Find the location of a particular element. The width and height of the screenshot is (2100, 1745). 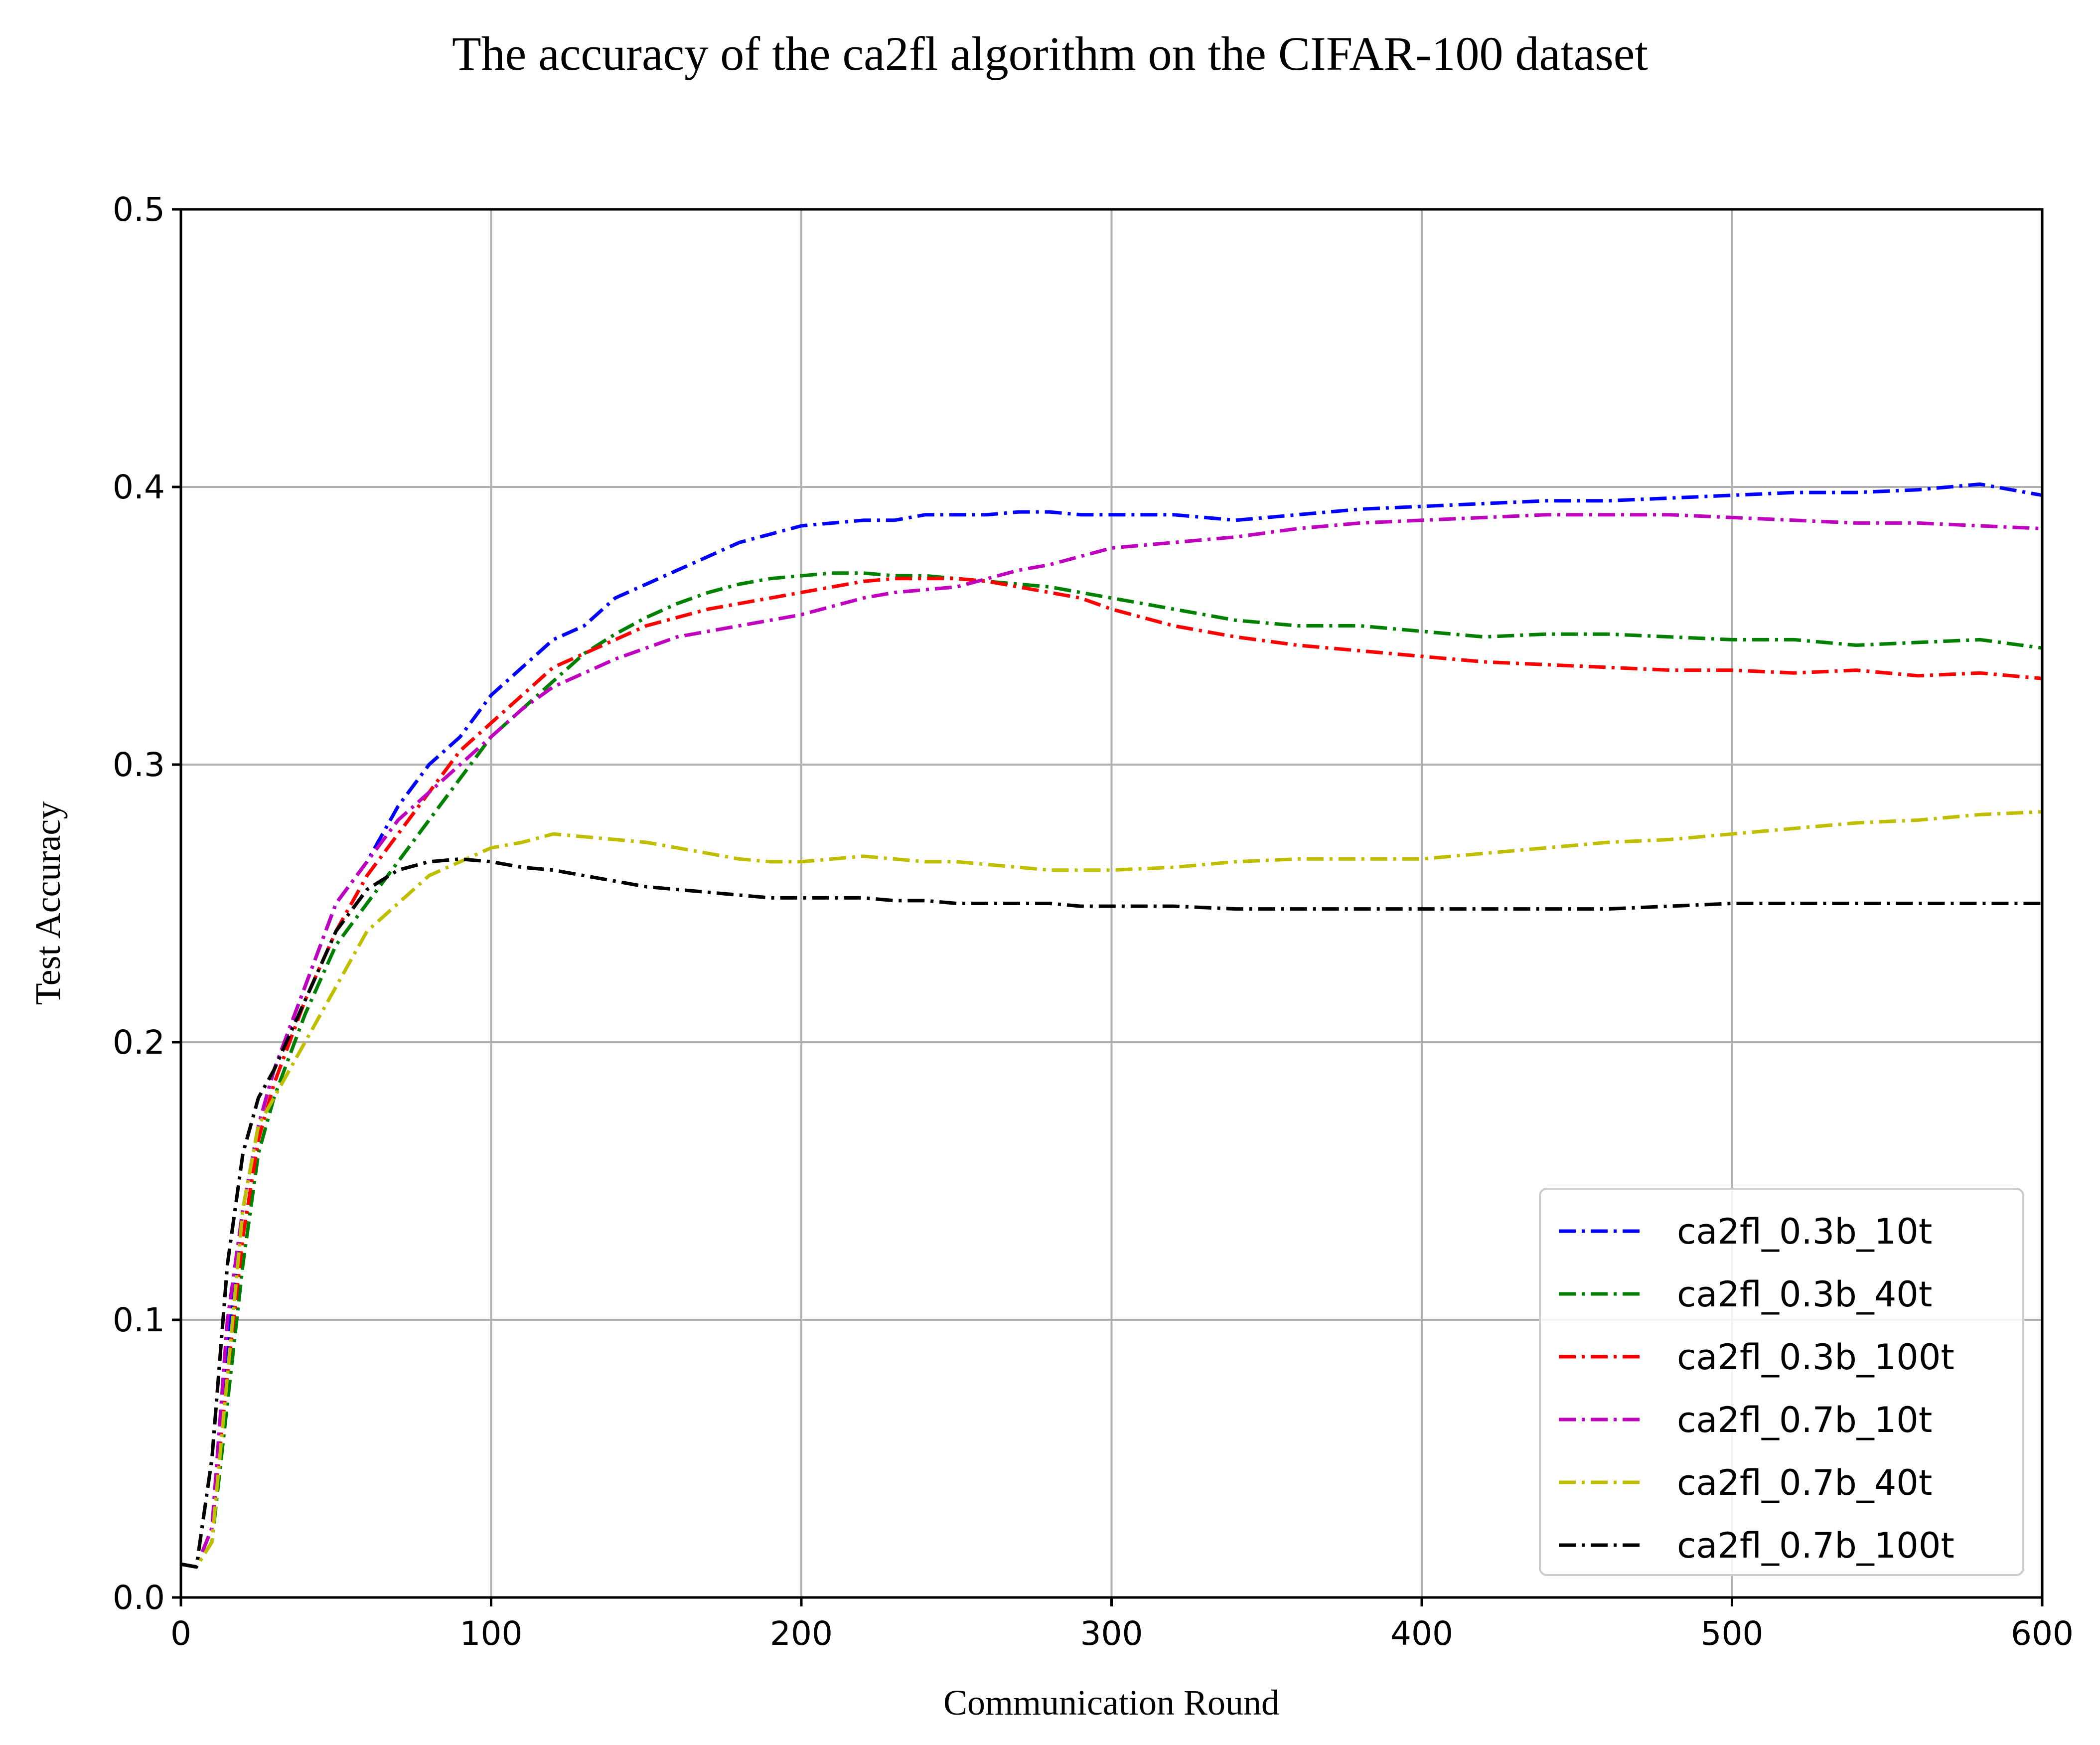

y-tick-label: 0.0 is located at coordinates (139, 1598).